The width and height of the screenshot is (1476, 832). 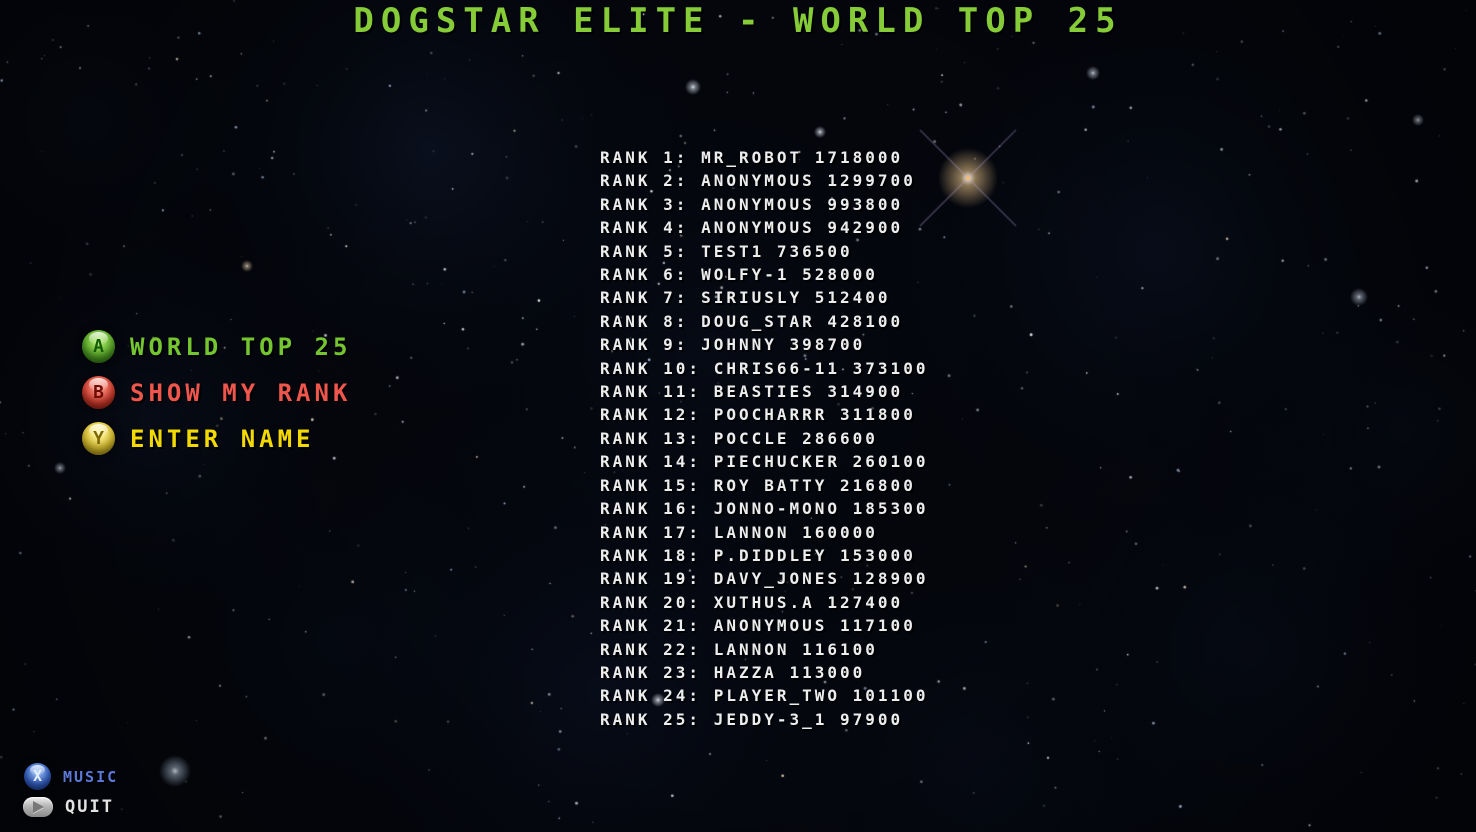 I want to click on menu-item-label: ENTER NAME, so click(x=222, y=438).